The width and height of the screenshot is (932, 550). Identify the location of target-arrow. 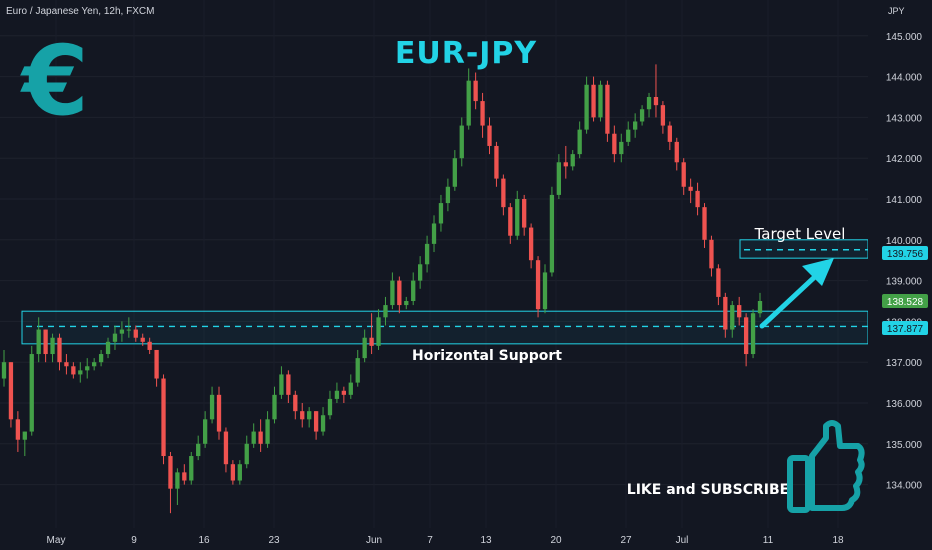
(796, 293).